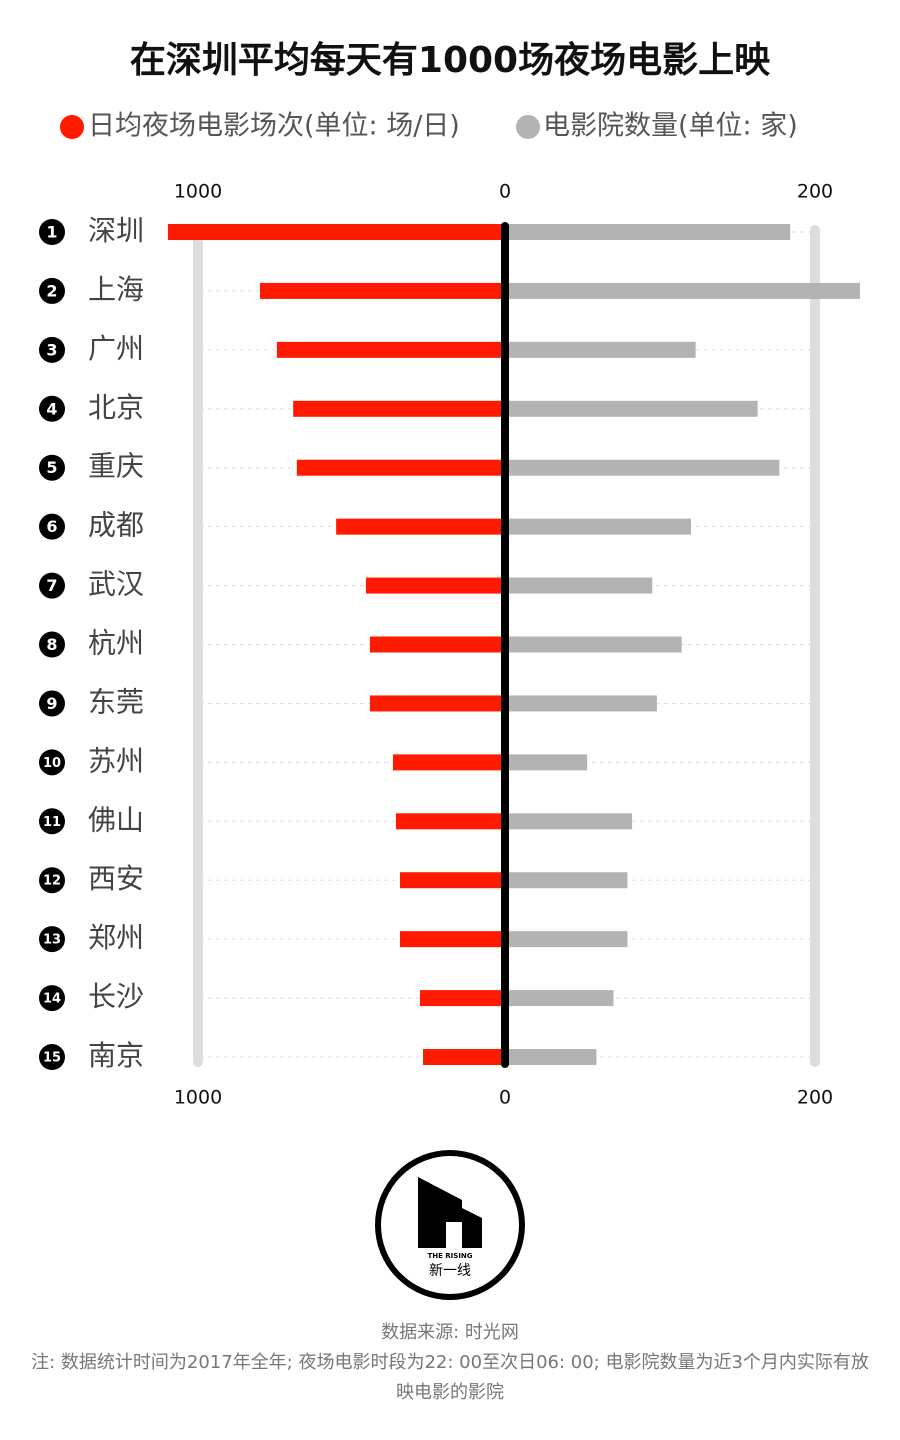  I want to click on logo: THE RISING 新一线, so click(450, 1225).